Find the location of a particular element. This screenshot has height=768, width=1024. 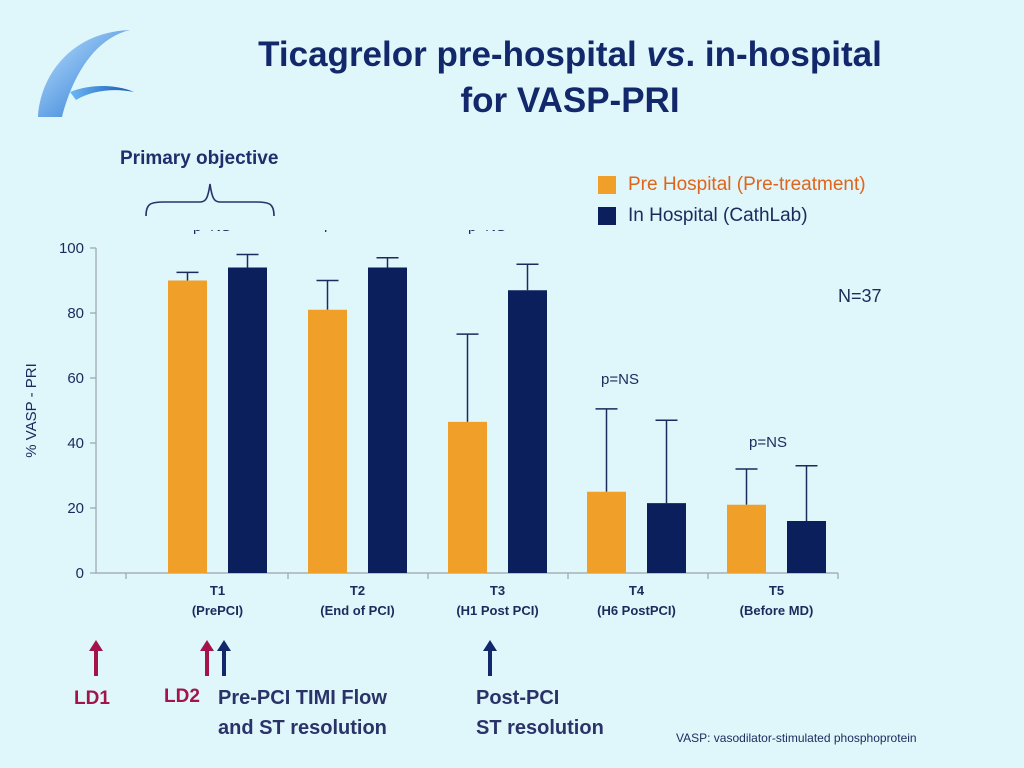

y-axis-label: % VASP - PRI is located at coordinates (31, 410).